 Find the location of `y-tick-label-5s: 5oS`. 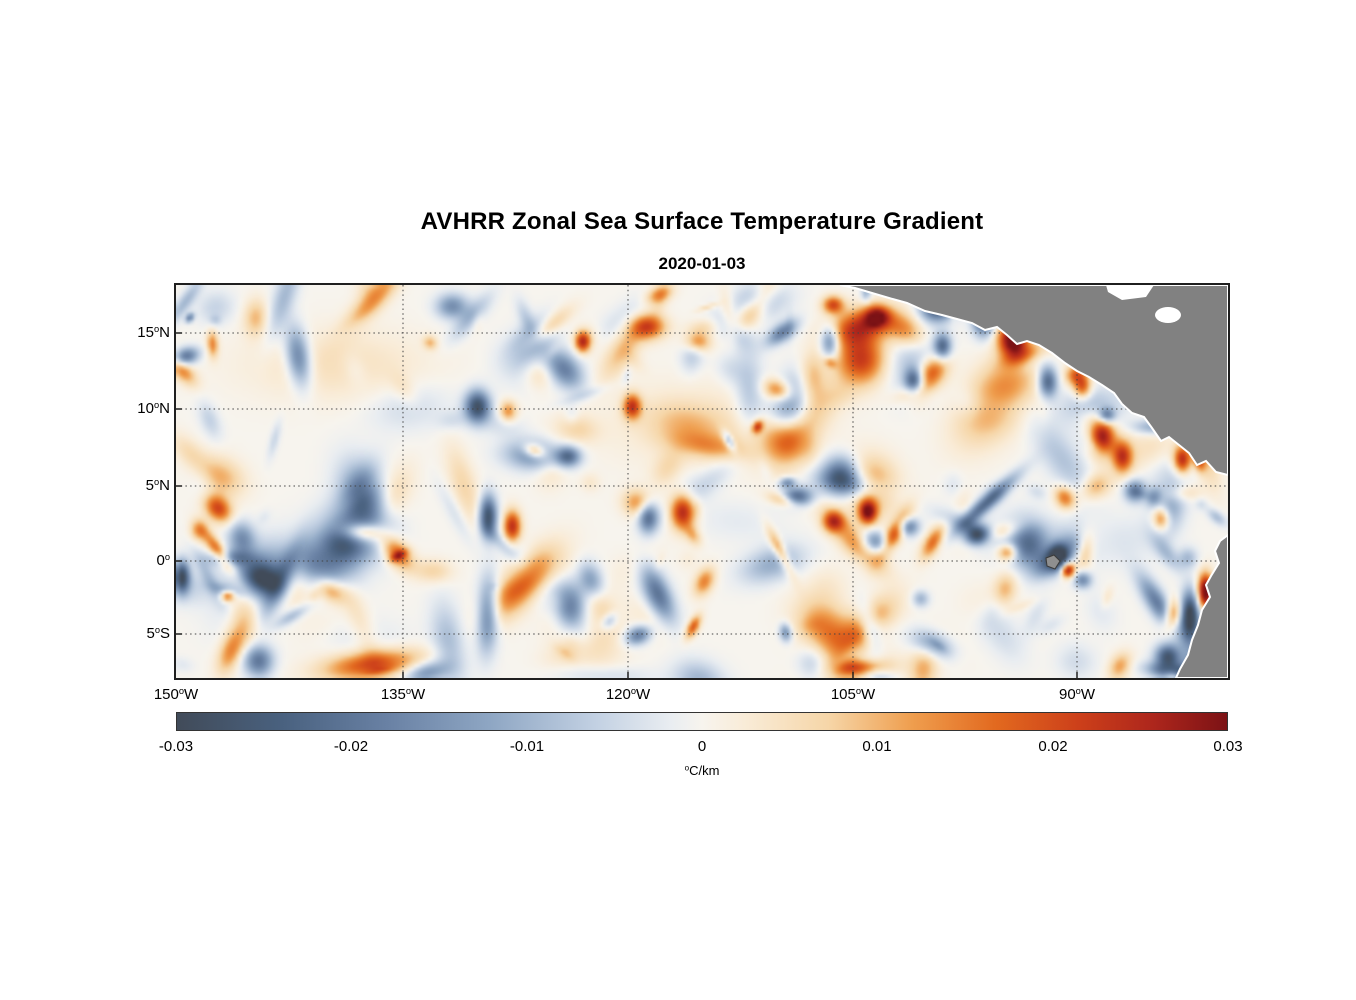

y-tick-label-5s: 5oS is located at coordinates (118, 634).